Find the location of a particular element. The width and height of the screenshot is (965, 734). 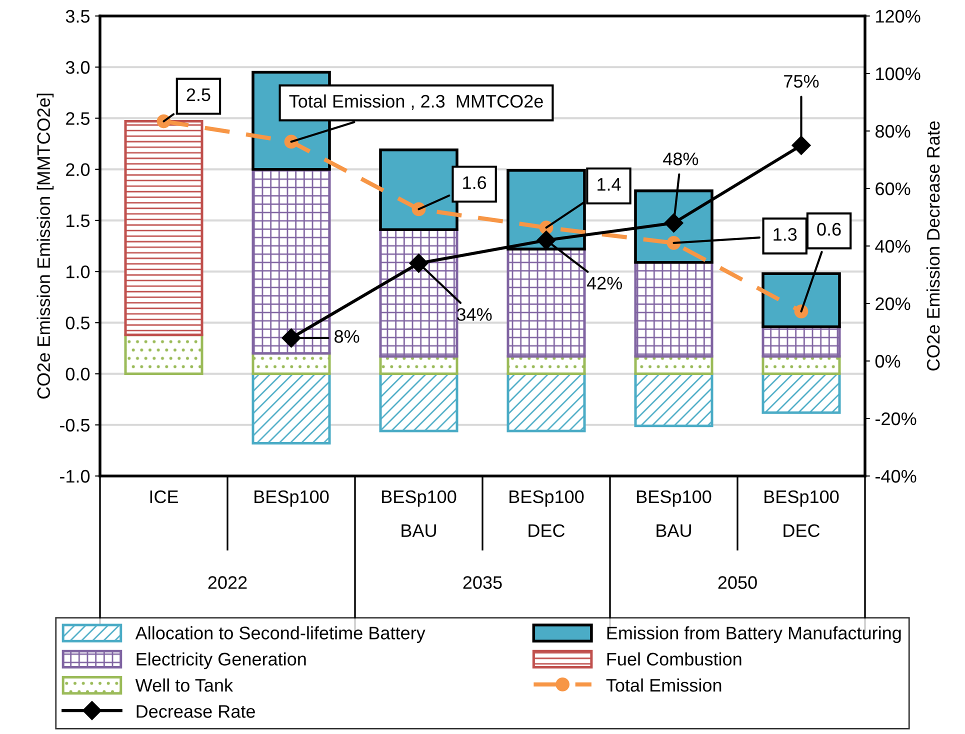

y2-axis-title: CO2e Emission Decrease Rate is located at coordinates (933, 246).